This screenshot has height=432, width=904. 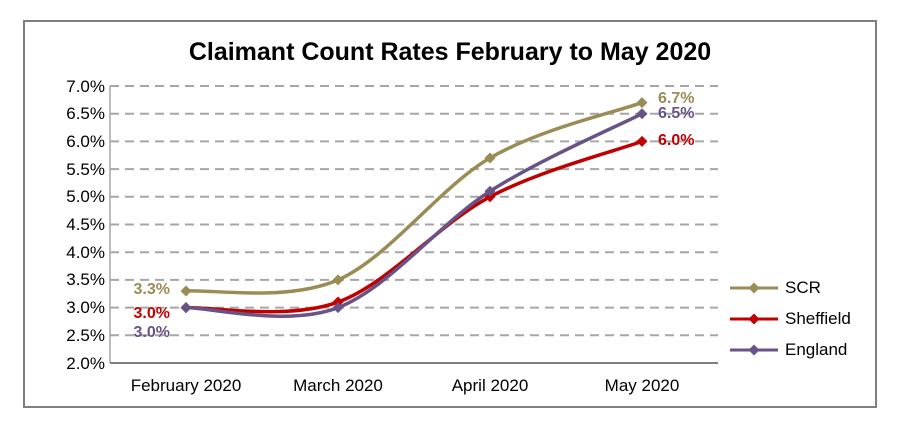 I want to click on legend-marker-scr, so click(x=754, y=287).